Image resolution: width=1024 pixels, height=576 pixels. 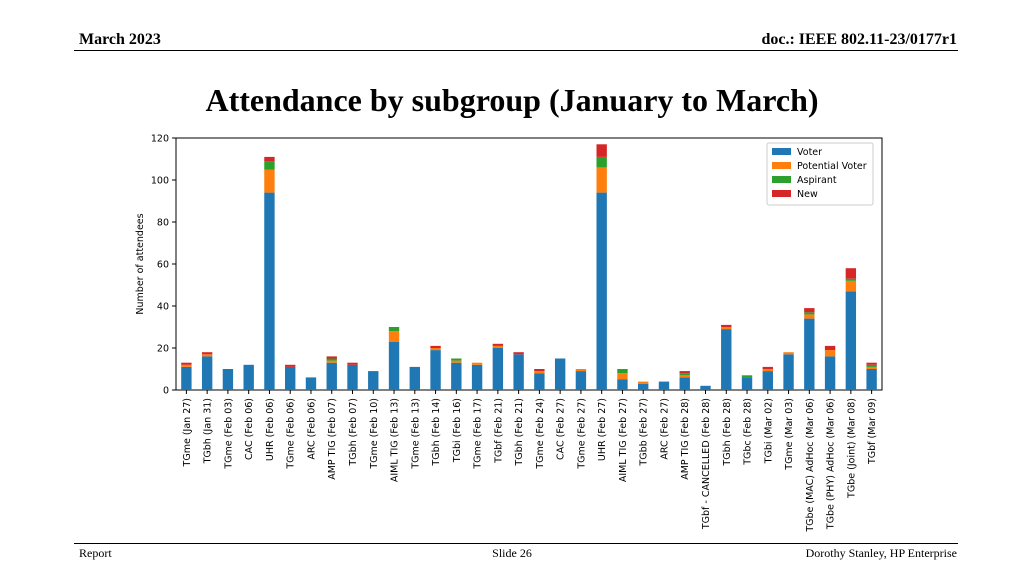 I want to click on legend-box, so click(x=820, y=174).